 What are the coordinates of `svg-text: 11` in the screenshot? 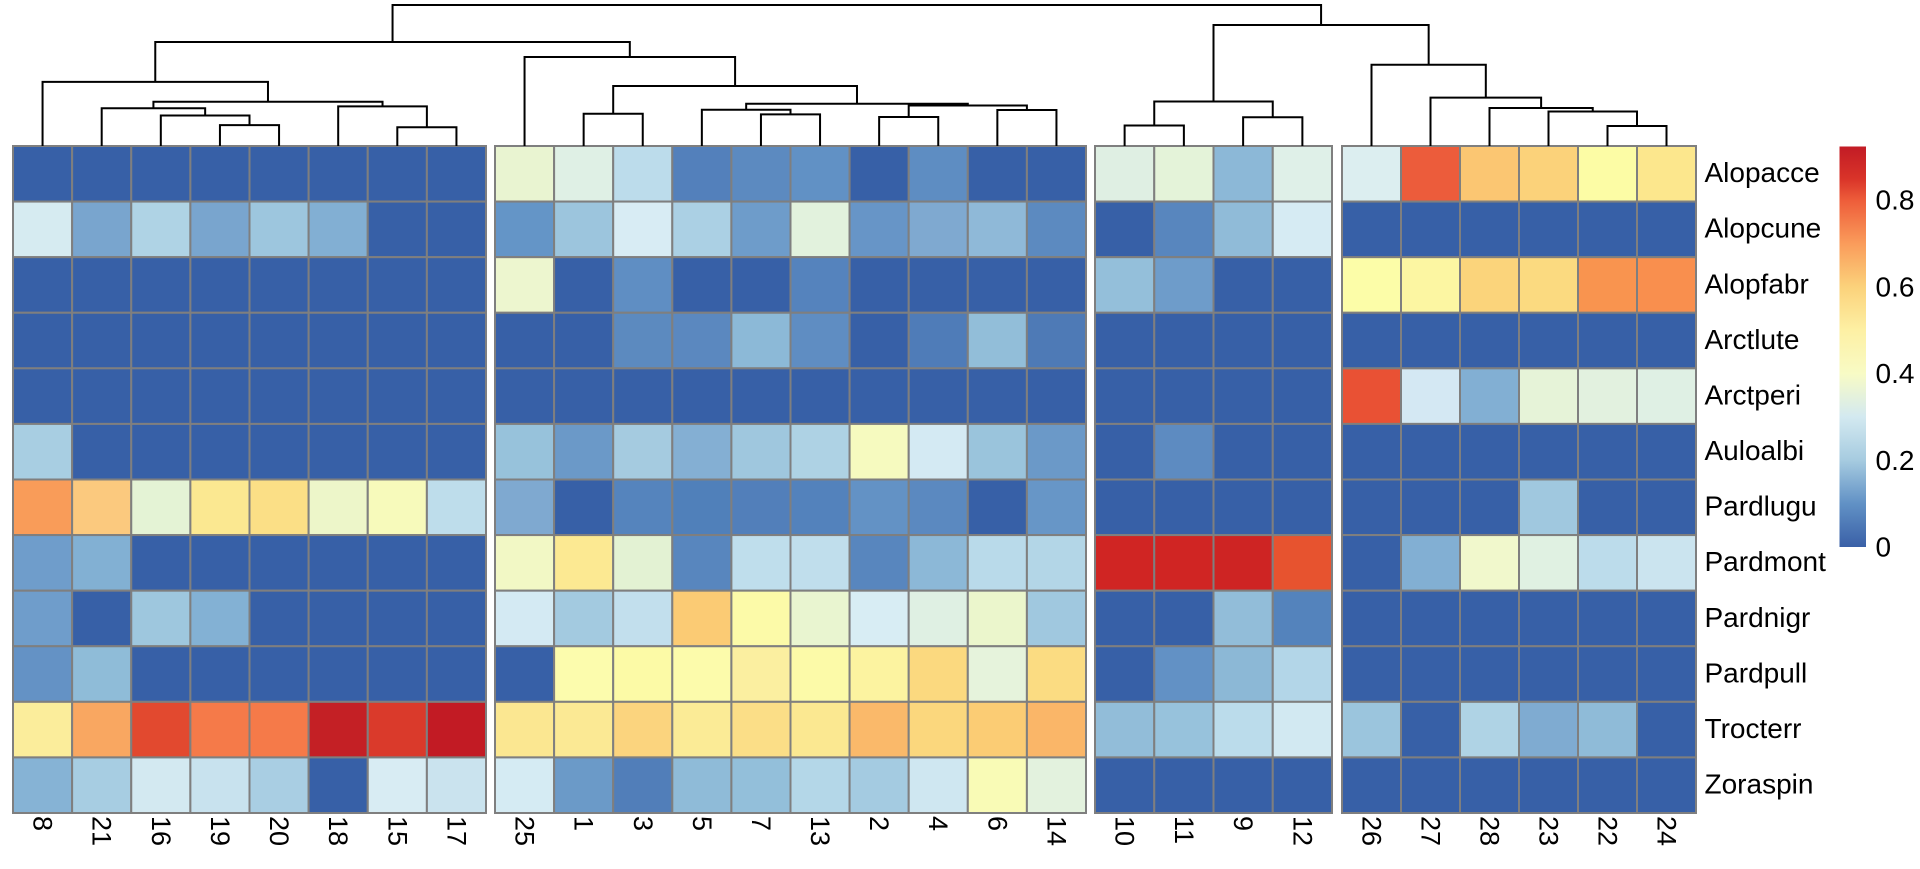 It's located at (1184, 830).